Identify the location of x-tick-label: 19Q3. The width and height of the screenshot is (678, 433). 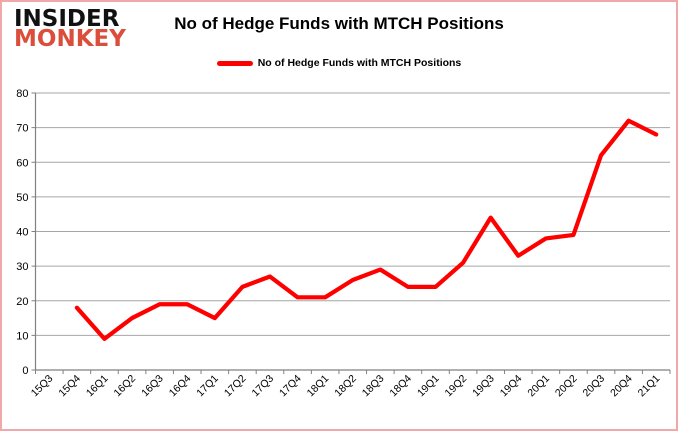
(483, 386).